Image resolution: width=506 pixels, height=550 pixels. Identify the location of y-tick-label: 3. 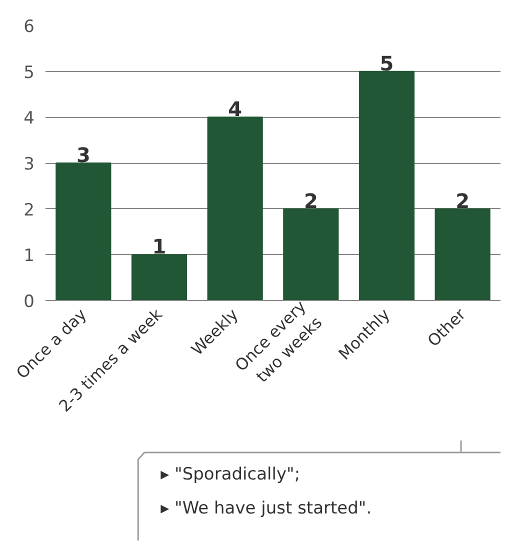
(29, 164).